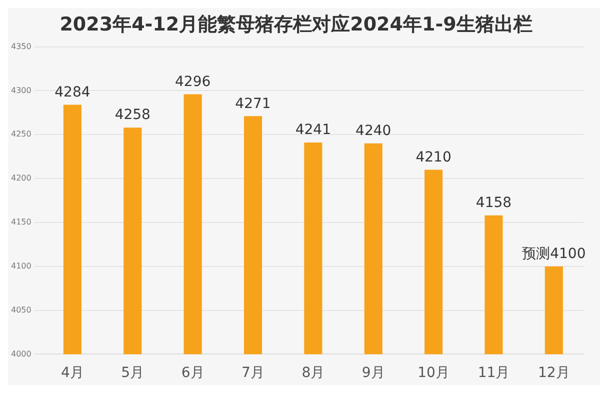  Describe the element at coordinates (72, 373) in the screenshot. I see `x-tick-label: 4月` at that location.